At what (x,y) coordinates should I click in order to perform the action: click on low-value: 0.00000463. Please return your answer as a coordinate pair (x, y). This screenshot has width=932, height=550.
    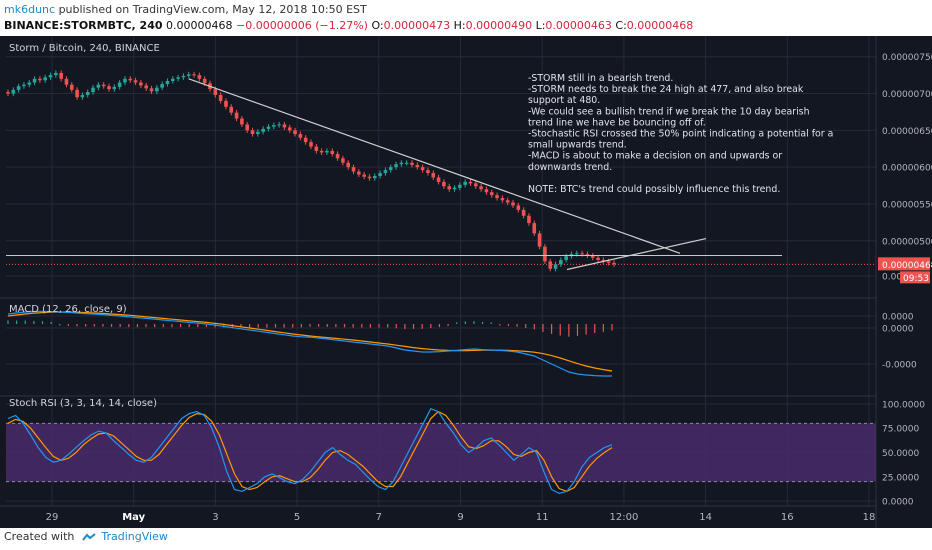
    Looking at the image, I should click on (578, 25).